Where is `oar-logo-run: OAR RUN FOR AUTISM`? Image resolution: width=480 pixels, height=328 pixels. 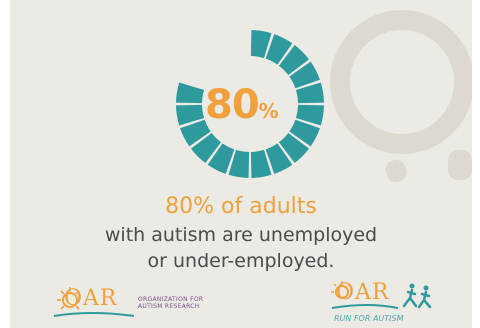
oar-logo-run: OAR RUN FOR AUTISM is located at coordinates (383, 303).